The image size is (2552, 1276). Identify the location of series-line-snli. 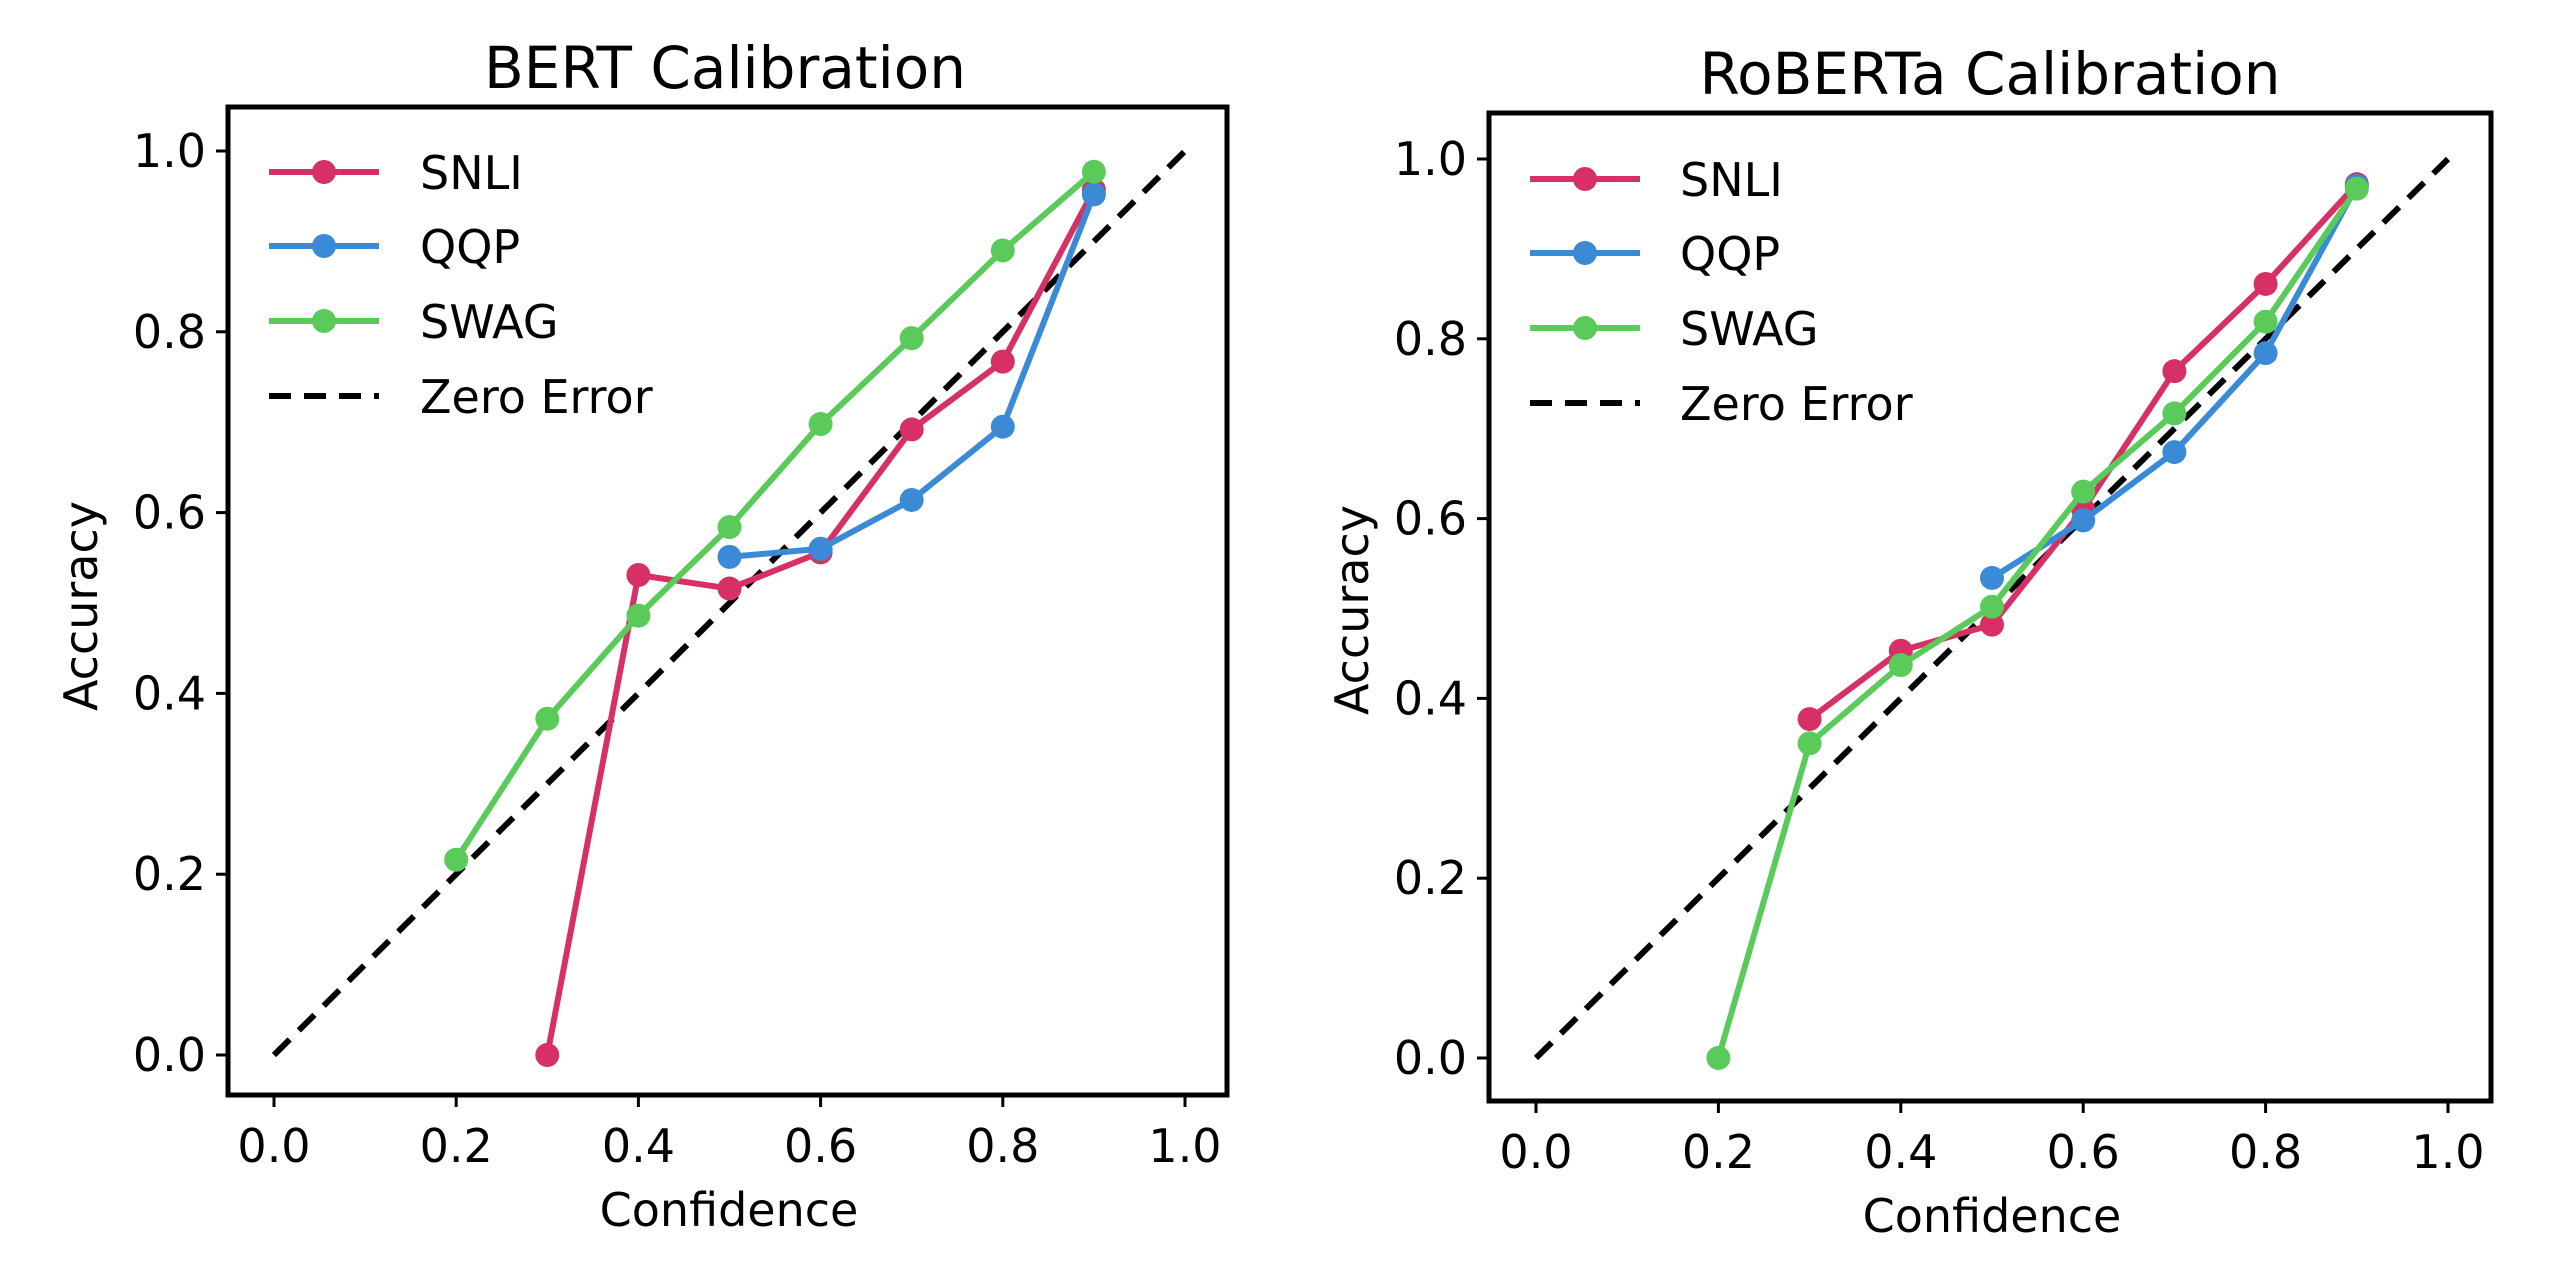
(2083, 452).